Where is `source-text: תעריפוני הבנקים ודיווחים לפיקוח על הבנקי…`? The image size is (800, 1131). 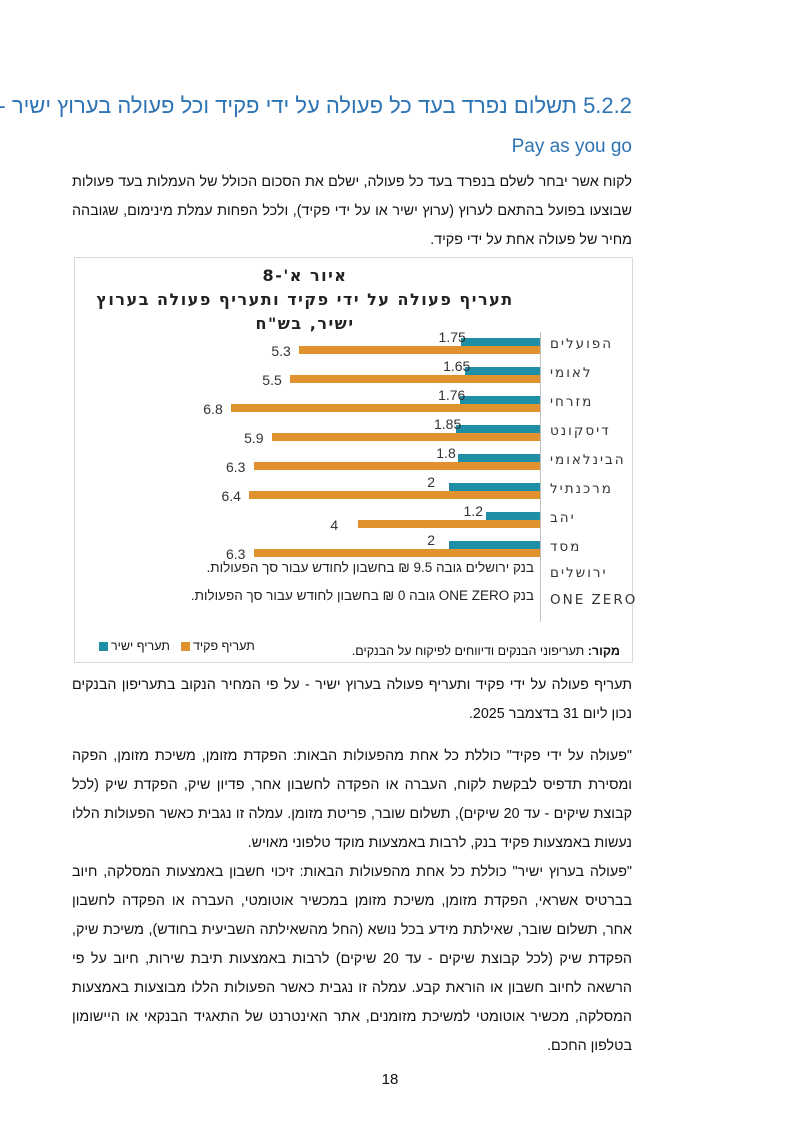 source-text: תעריפוני הבנקים ודיווחים לפיקוח על הבנקי… is located at coordinates (469, 651).